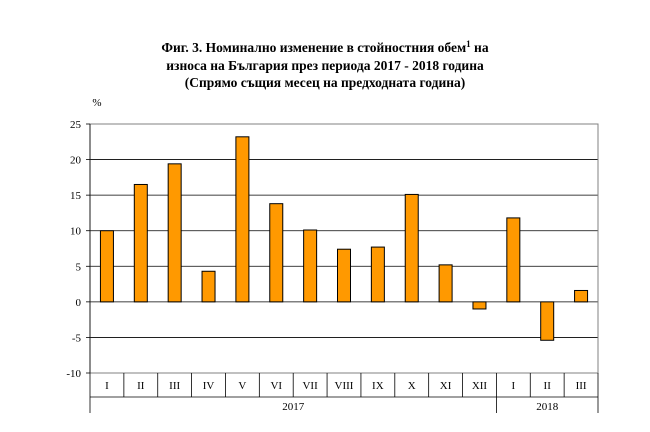 The height and width of the screenshot is (432, 650). What do you see at coordinates (310, 386) in the screenshot?
I see `x-tick-label: VII` at bounding box center [310, 386].